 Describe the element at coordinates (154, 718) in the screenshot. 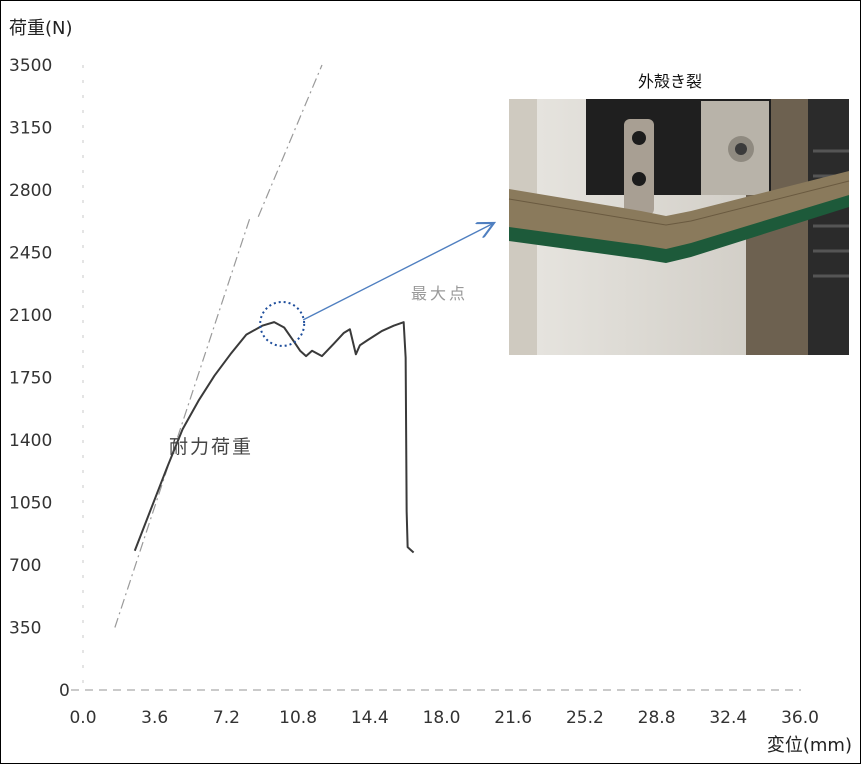

I see `x-tick-label: 3.6` at that location.